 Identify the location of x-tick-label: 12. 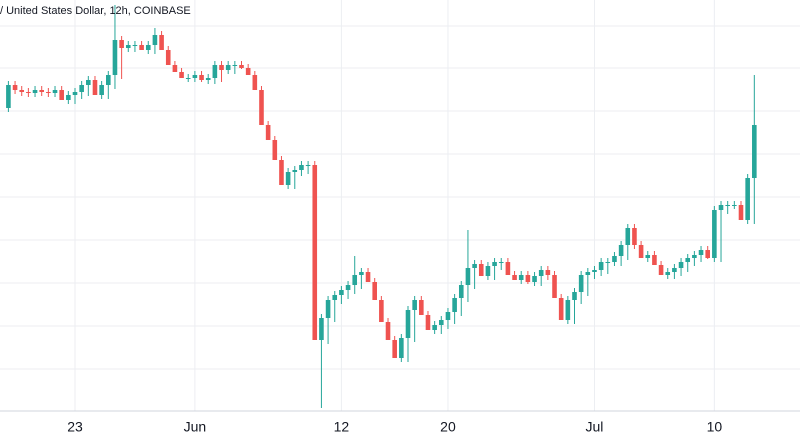
(342, 427).